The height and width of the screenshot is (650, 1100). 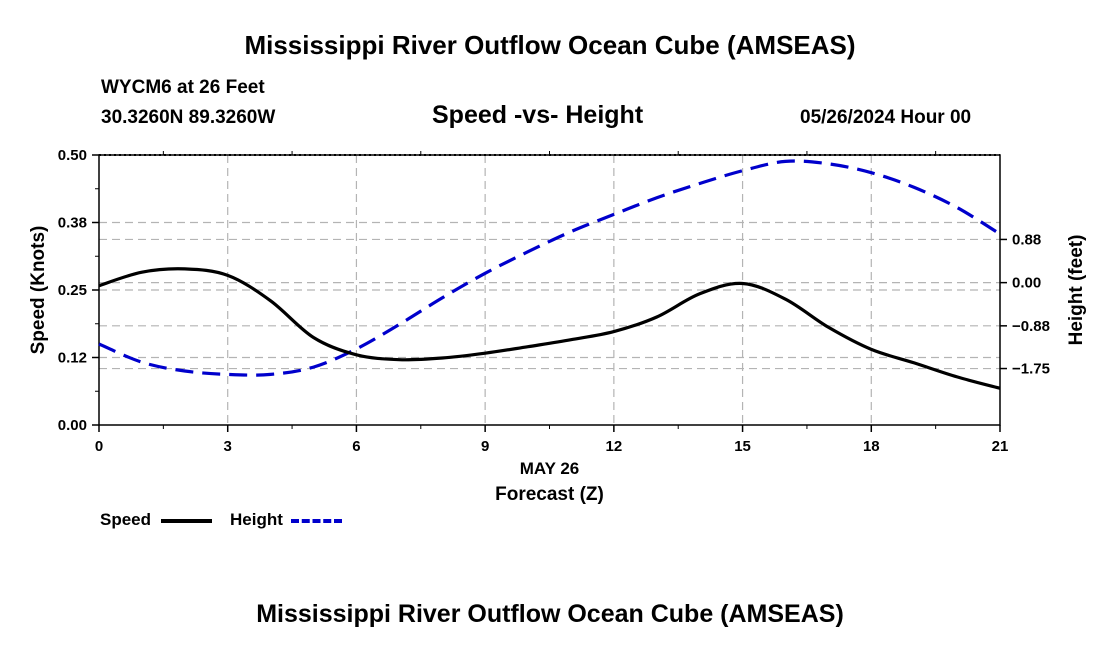 What do you see at coordinates (183, 87) in the screenshot?
I see `station-label: WYCM6 at 26 Feet` at bounding box center [183, 87].